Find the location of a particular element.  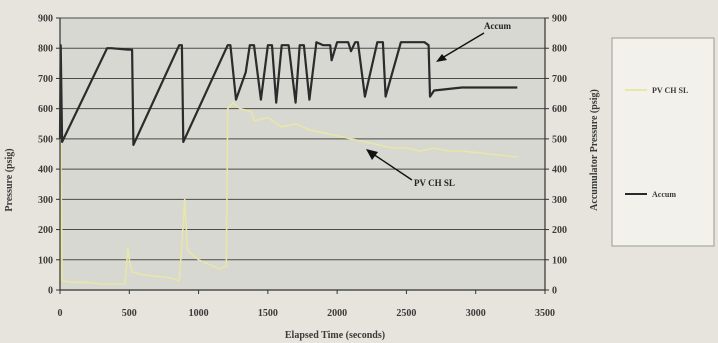

y-tick-label: 200 is located at coordinates (45, 230).